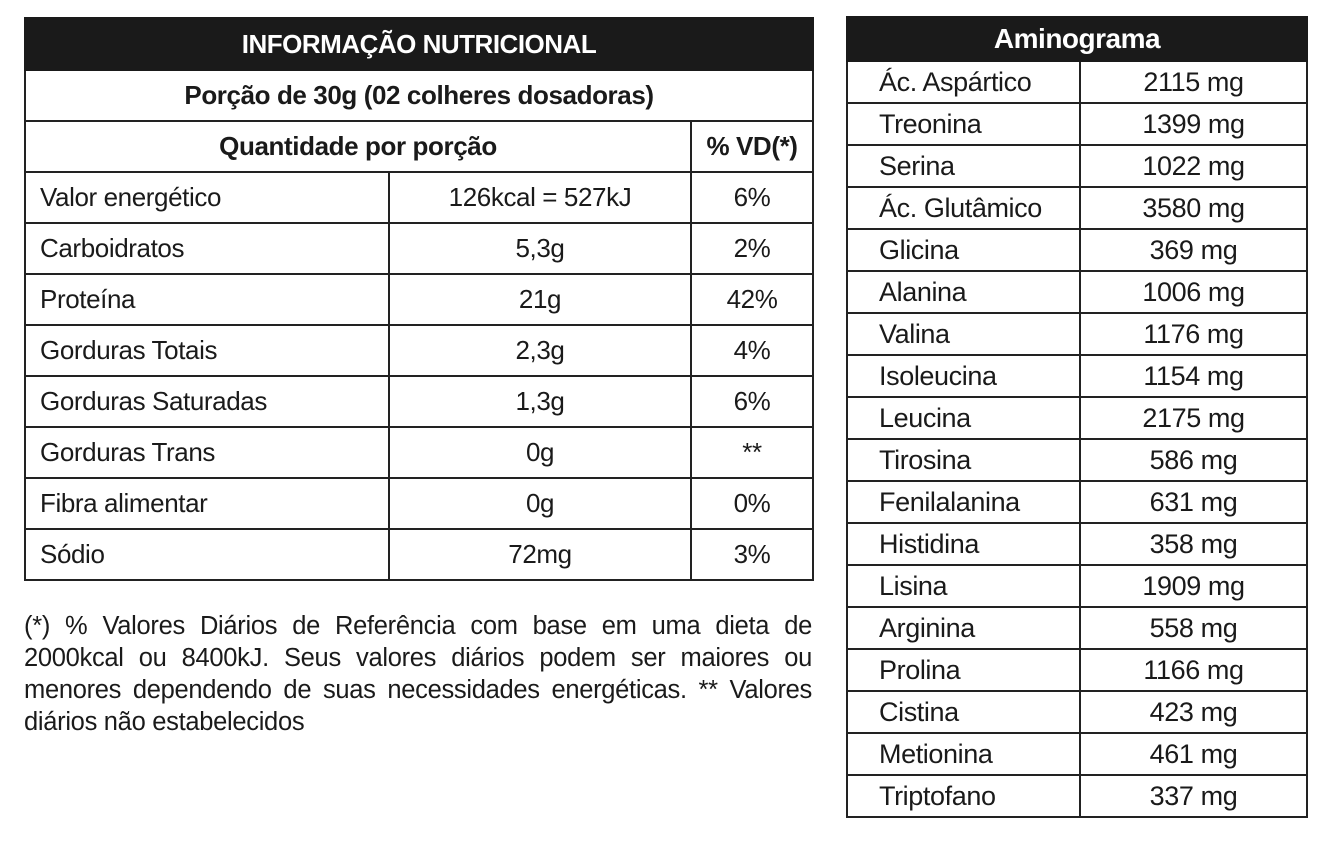 This screenshot has width=1338, height=864. Describe the element at coordinates (963, 376) in the screenshot. I see `amino-name: Isoleucina` at that location.